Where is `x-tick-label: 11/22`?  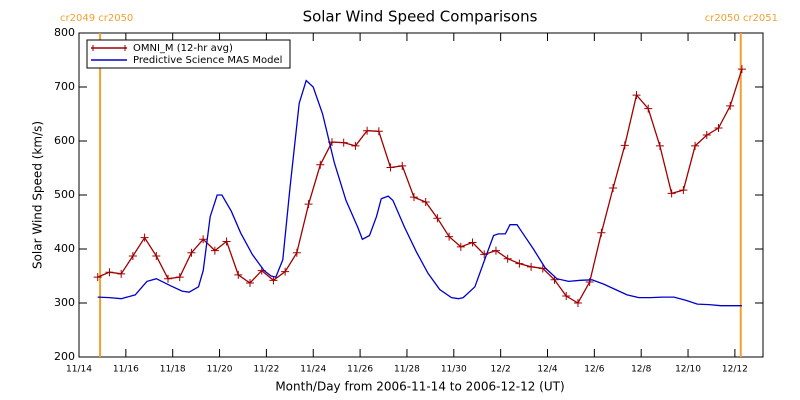 x-tick-label: 11/22 is located at coordinates (266, 370).